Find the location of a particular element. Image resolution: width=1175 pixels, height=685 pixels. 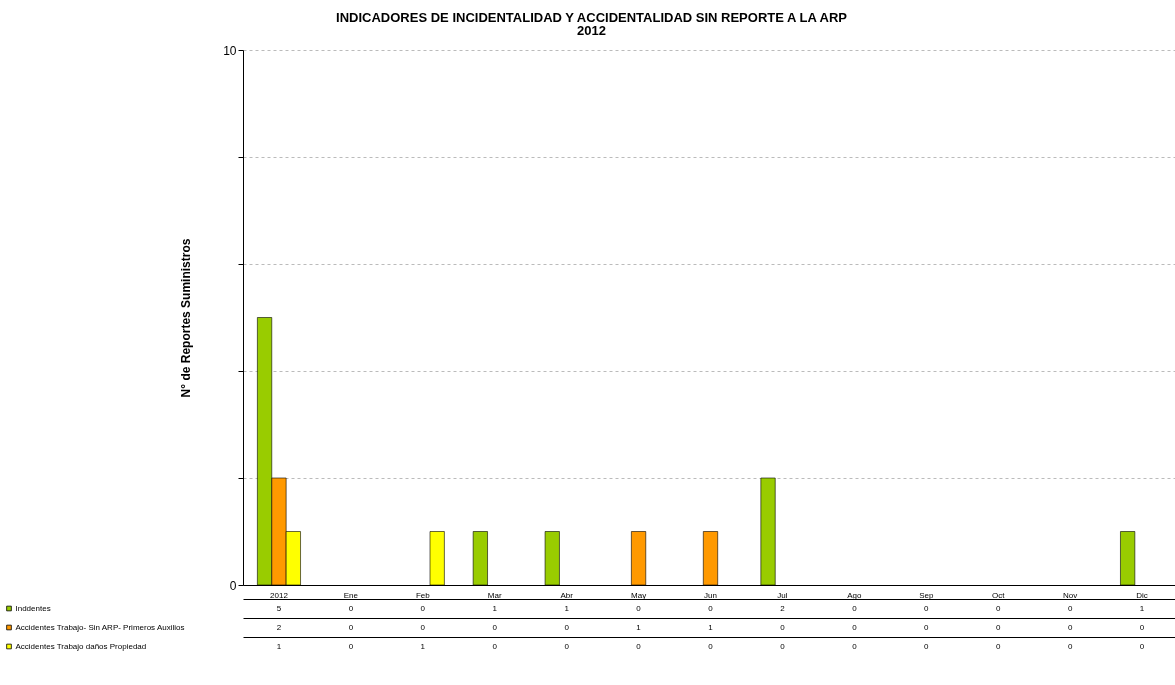

x-tick-label: Oct is located at coordinates (998, 595).